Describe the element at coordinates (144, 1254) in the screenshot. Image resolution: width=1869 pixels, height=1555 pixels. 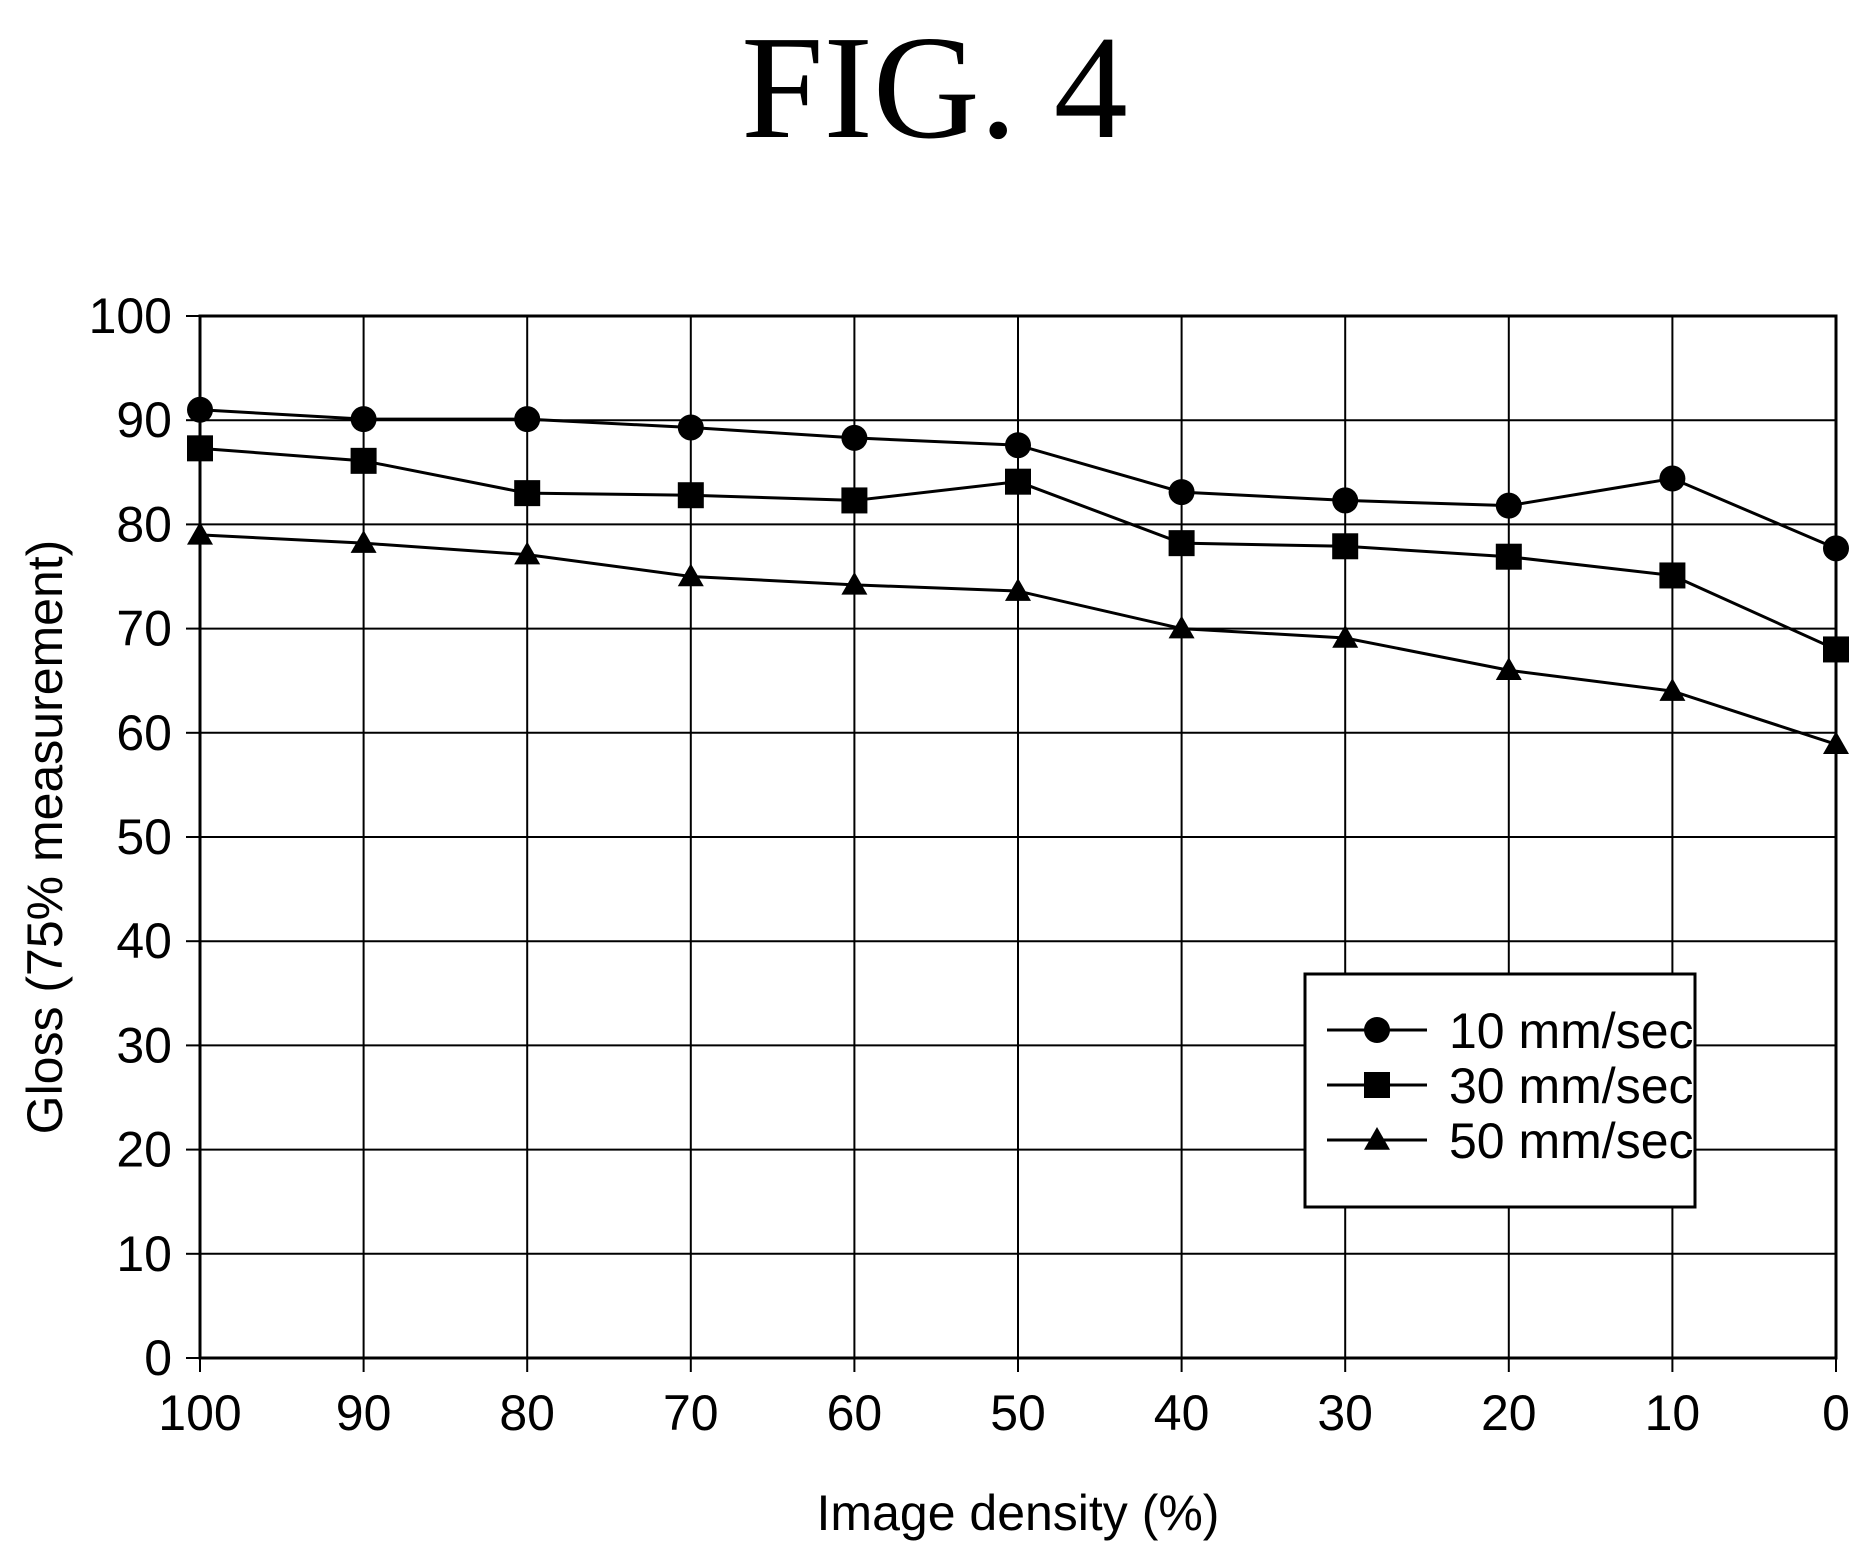
I see `y-tick-label: 10` at that location.